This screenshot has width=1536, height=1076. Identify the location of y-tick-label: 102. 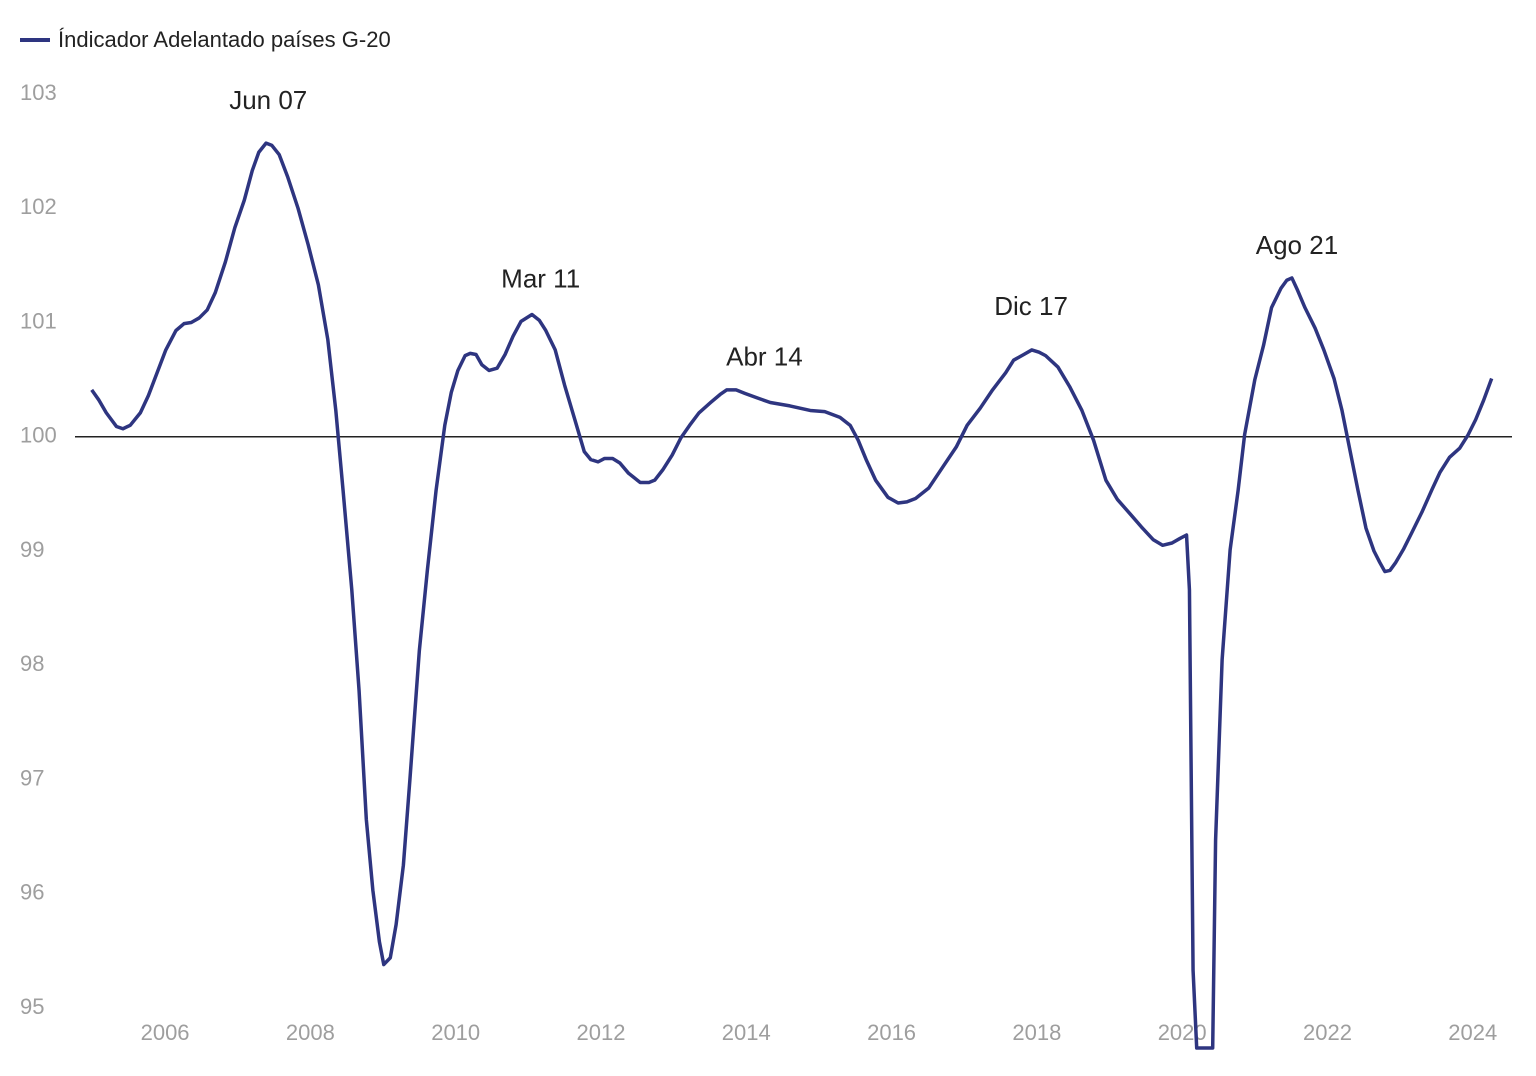
(38, 206).